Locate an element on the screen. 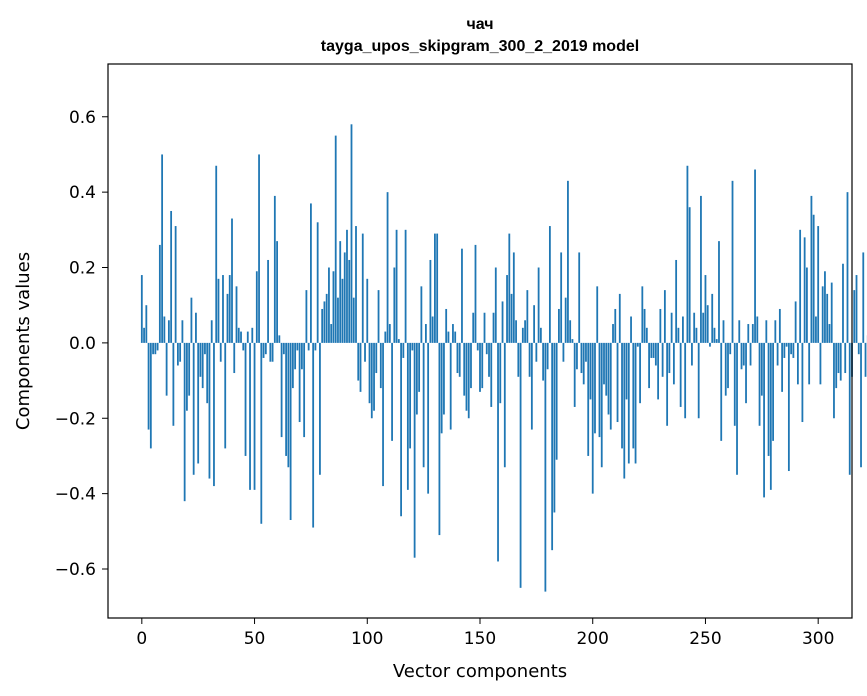 The height and width of the screenshot is (696, 867). x-tick-label: 150 is located at coordinates (480, 639).